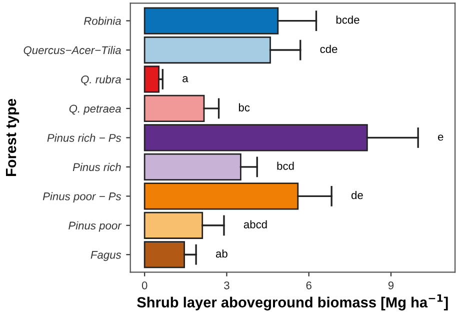 The width and height of the screenshot is (474, 324). Describe the element at coordinates (227, 285) in the screenshot. I see `x-tick-label: 3` at that location.